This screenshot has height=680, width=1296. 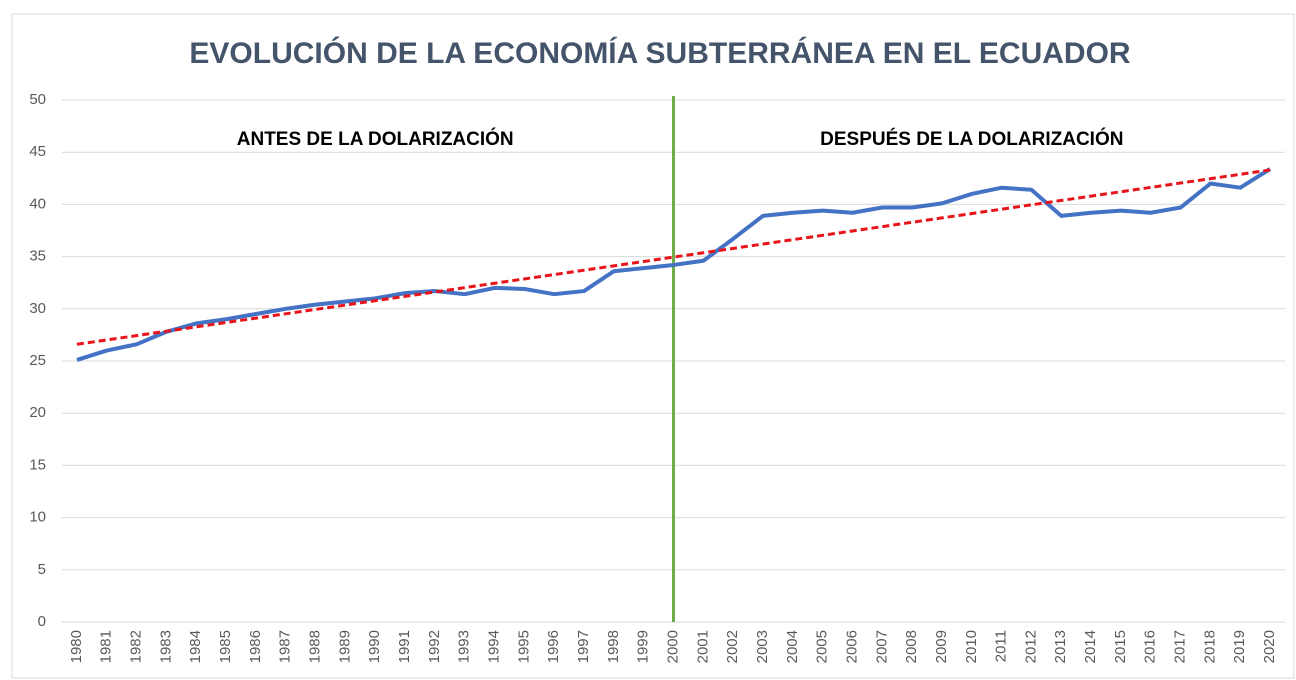 What do you see at coordinates (136, 646) in the screenshot?
I see `x-tick-label: 1982` at bounding box center [136, 646].